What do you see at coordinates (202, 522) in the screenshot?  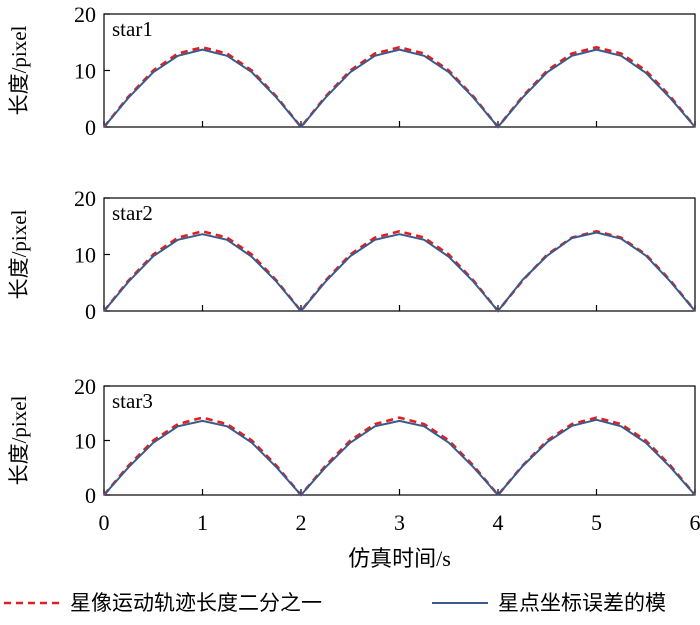 I see `x-tick-label: 1` at bounding box center [202, 522].